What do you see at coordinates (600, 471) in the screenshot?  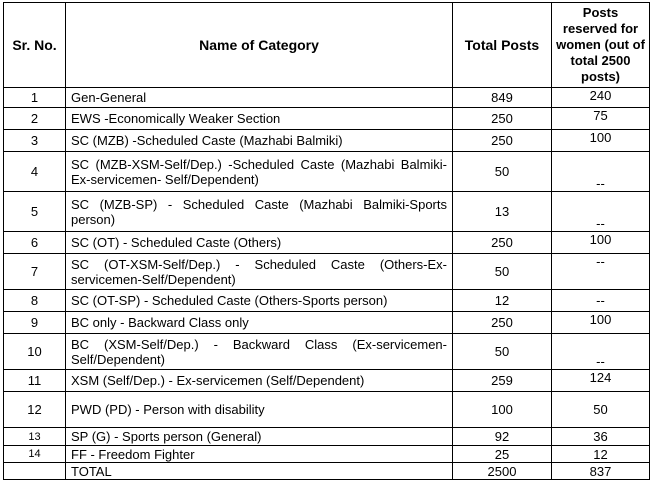 I see `grand-total-women: 837` at bounding box center [600, 471].